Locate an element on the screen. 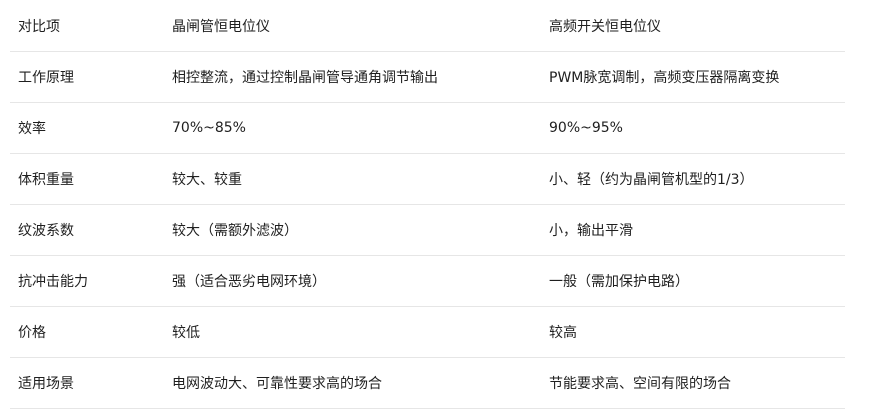 This screenshot has height=415, width=869. table-cell: 小、轻（约为晶闸管机型的1/3） is located at coordinates (693, 179).